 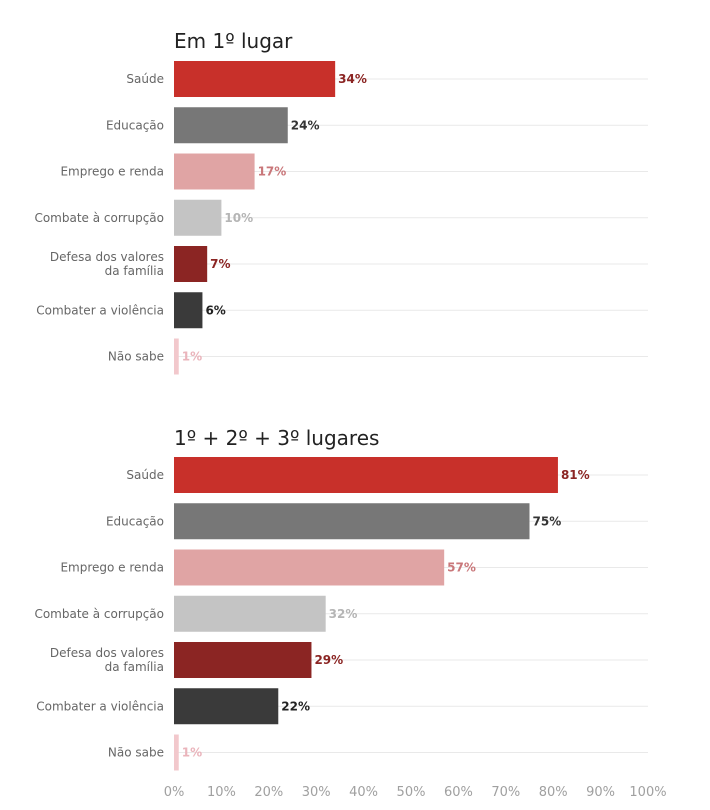 I want to click on x-tick-label: 60%, so click(x=458, y=792).